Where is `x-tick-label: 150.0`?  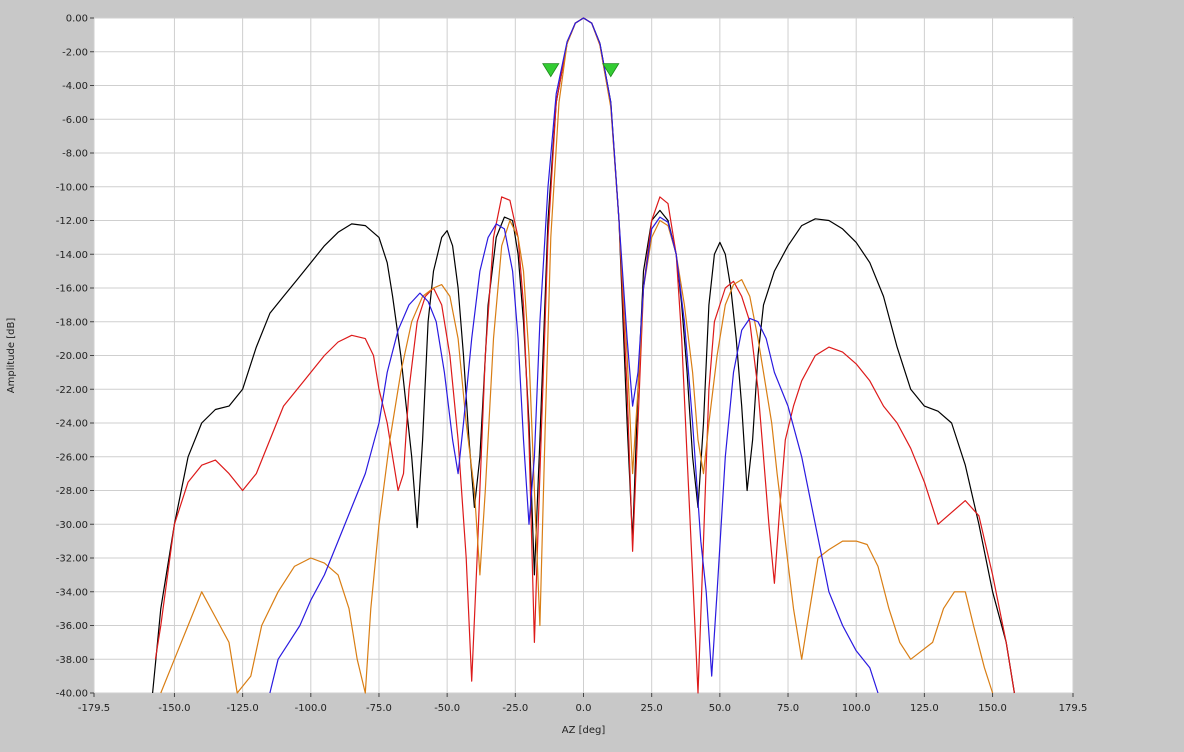
x-tick-label: 150.0 is located at coordinates (992, 708).